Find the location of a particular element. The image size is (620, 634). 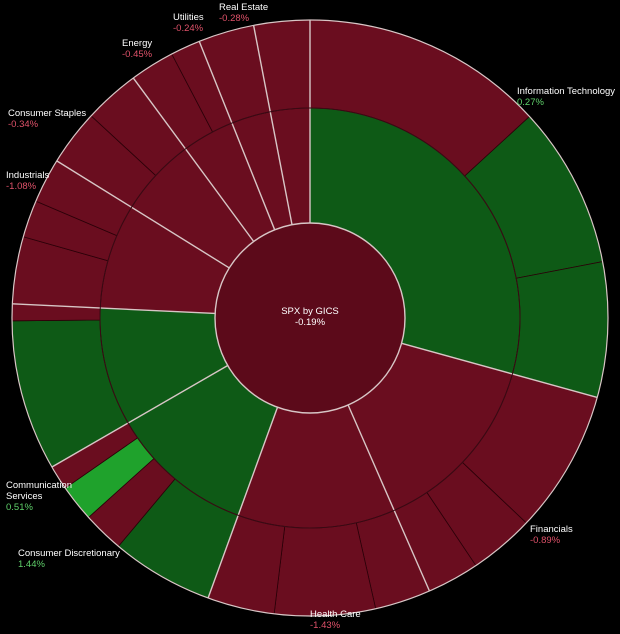

label-consumer-staples: Consumer Staples -0.34% is located at coordinates (47, 119).